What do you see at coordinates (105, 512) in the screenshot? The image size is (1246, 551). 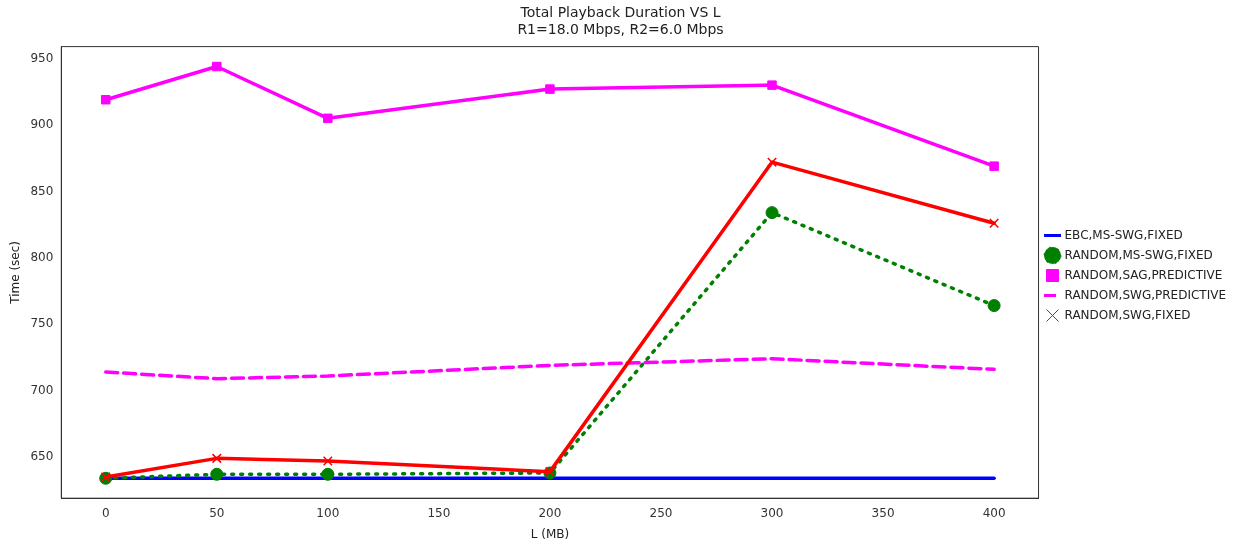 I see `x-tick-label: 0` at bounding box center [105, 512].